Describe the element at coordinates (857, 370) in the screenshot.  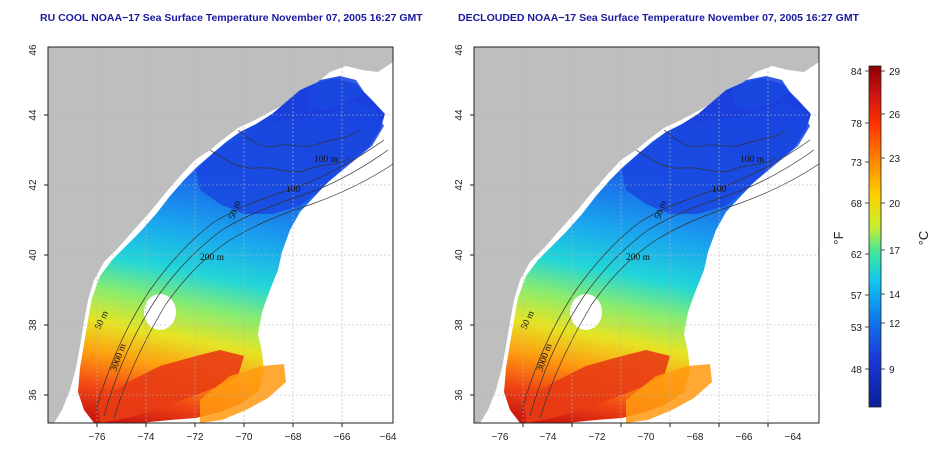
I see `fahrenheit-label: 48` at that location.